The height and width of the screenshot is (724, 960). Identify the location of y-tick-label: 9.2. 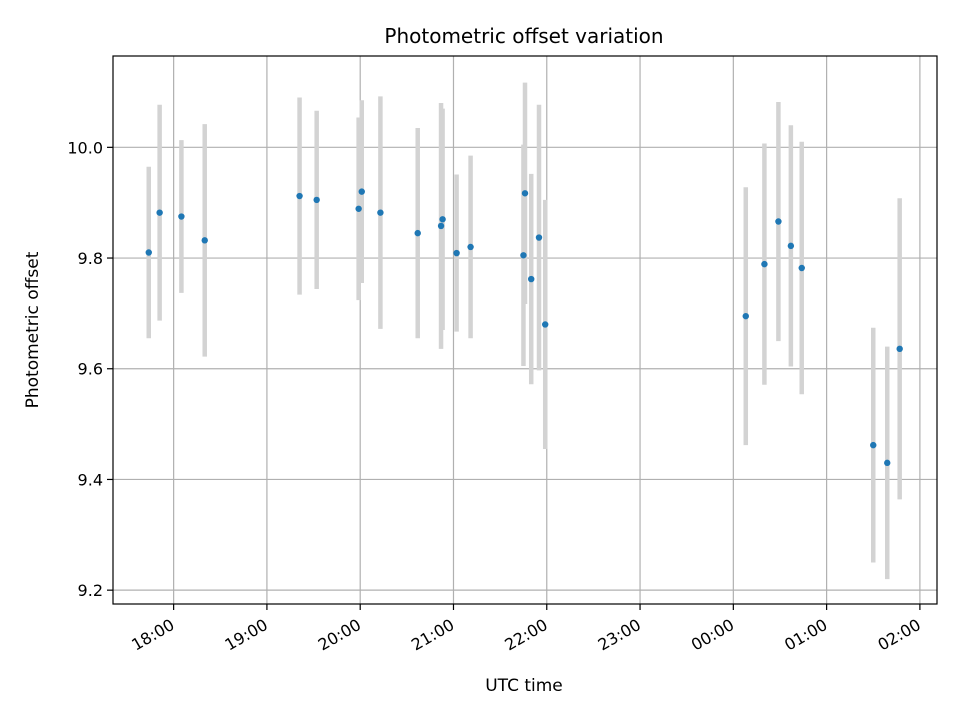
(90, 590).